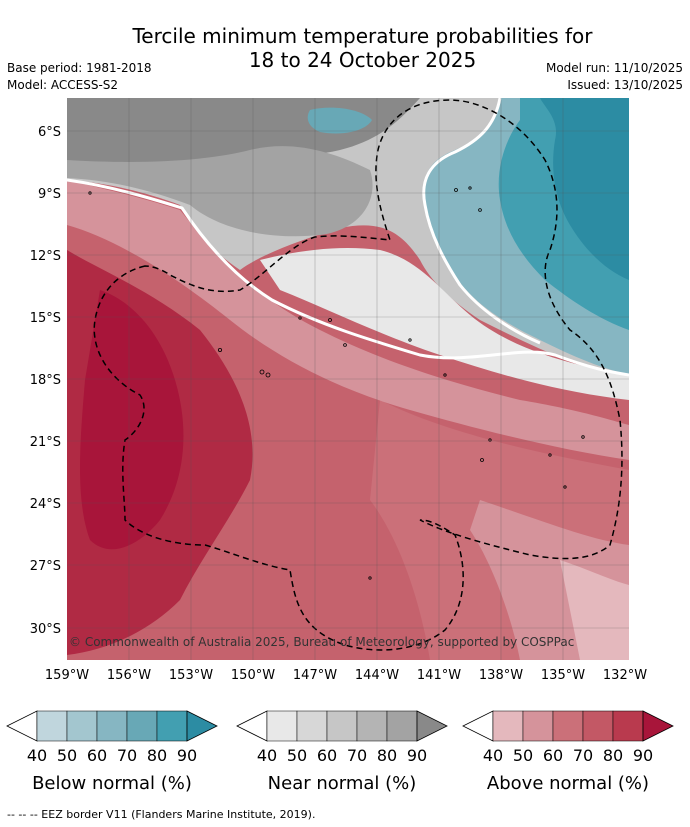 This screenshot has height=827, width=690. I want to click on lon-label: 147°W, so click(315, 675).